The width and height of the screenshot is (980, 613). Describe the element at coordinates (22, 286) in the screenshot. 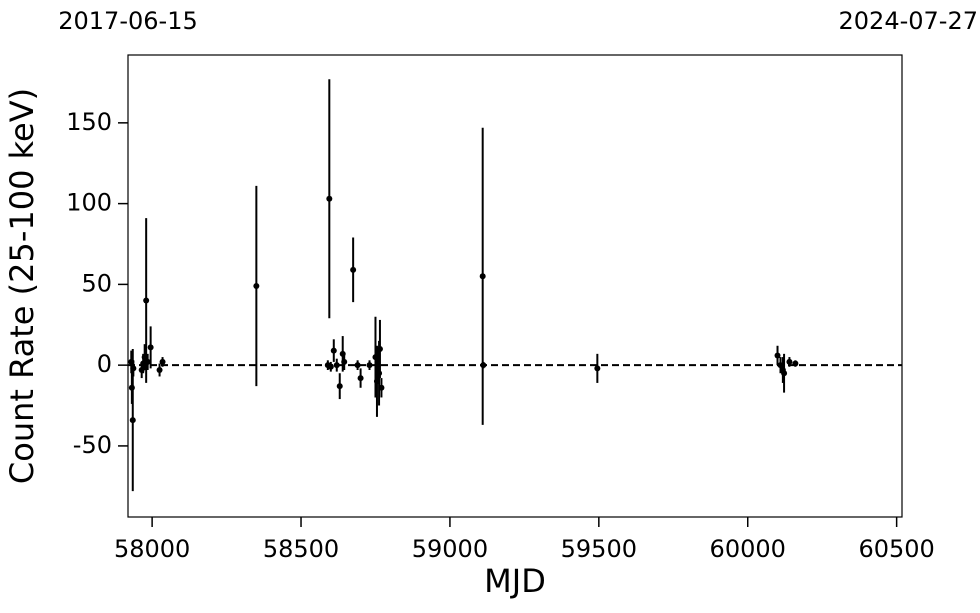

I see `y-axis-label: Count Rate (25-100 keV)` at that location.